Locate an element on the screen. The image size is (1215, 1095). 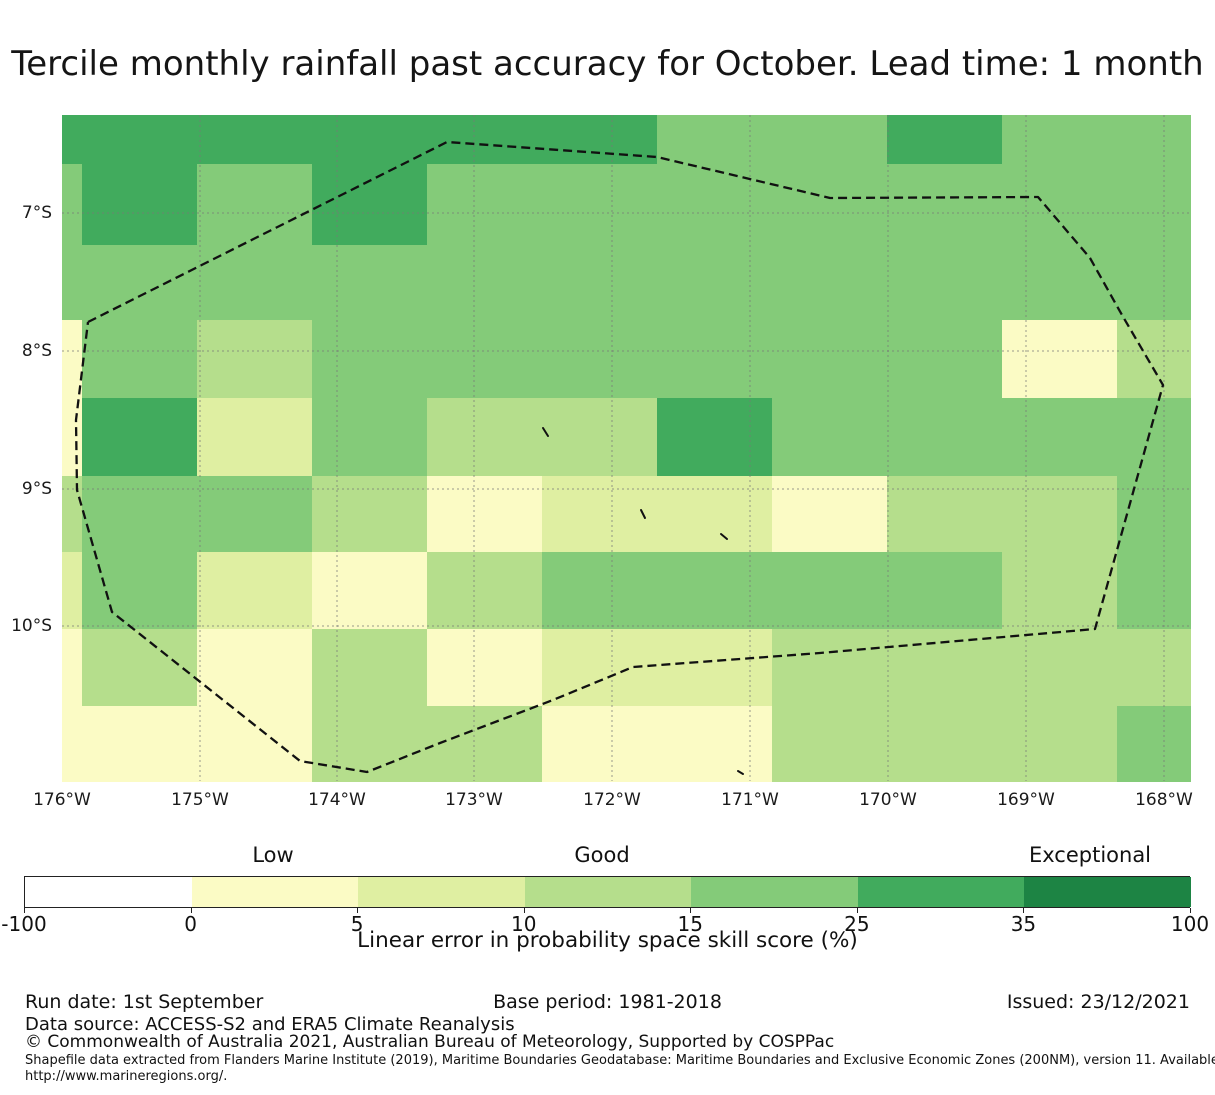
colorbar is located at coordinates (608, 892).